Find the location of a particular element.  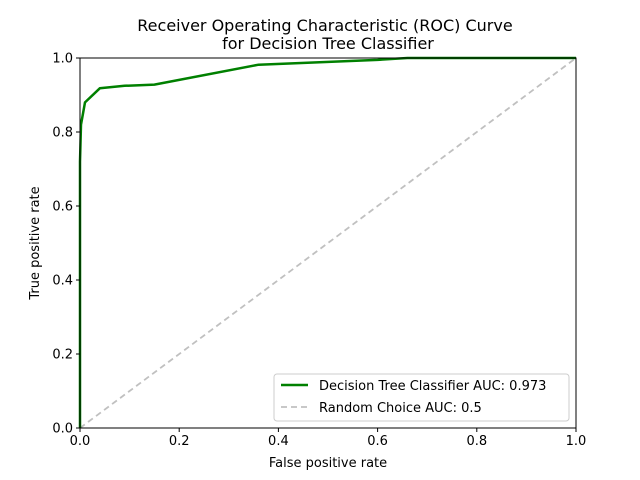

chart-subtitle: for Decision Tree Classifier is located at coordinates (328, 43).